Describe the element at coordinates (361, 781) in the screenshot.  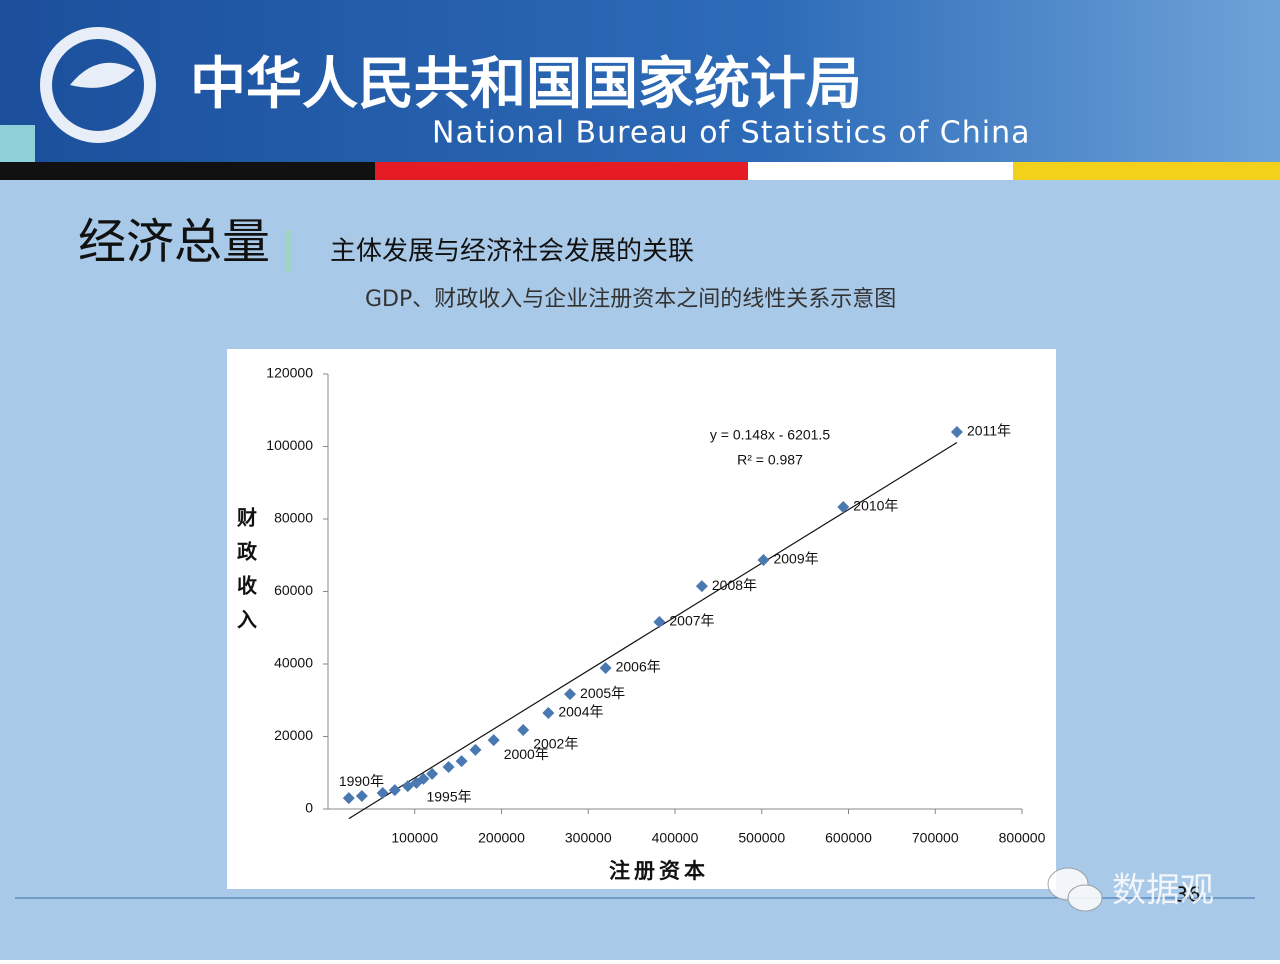
I see `point-label: 1990年` at that location.